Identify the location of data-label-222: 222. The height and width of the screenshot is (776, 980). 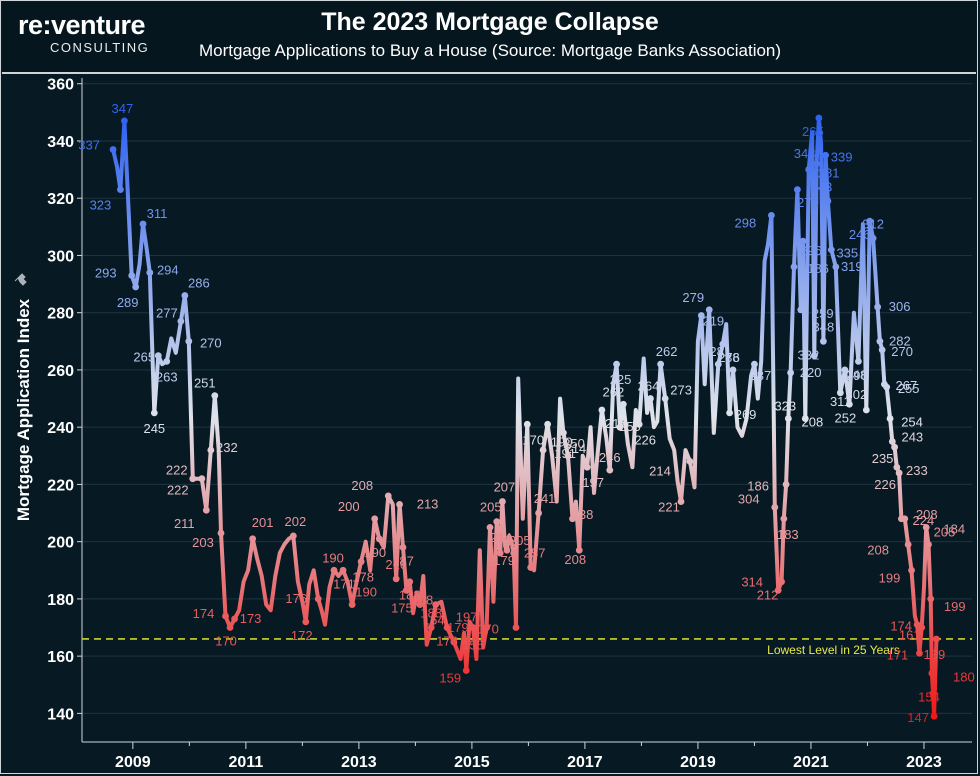
(178, 490).